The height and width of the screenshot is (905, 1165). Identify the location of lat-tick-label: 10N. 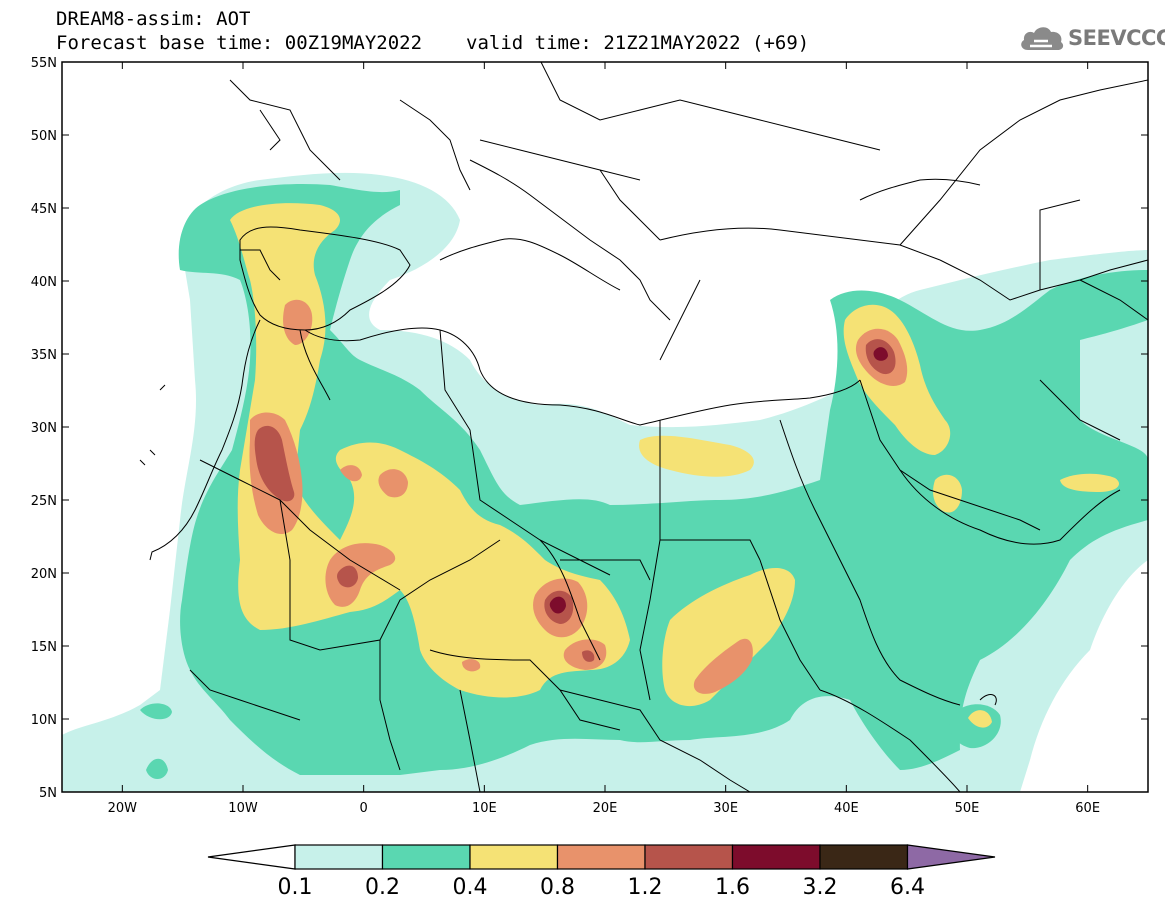
(44, 720).